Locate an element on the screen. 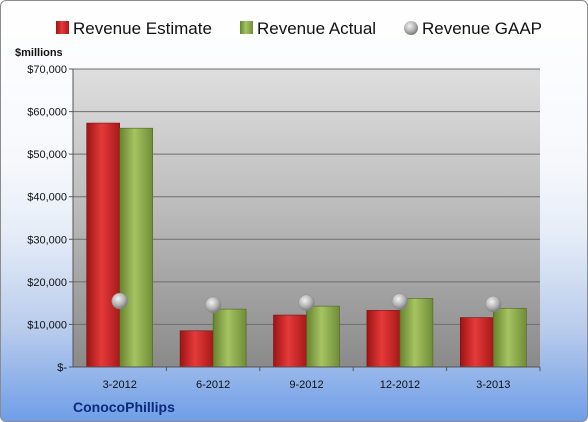  y-tick-label: $60,000 is located at coordinates (47, 113).